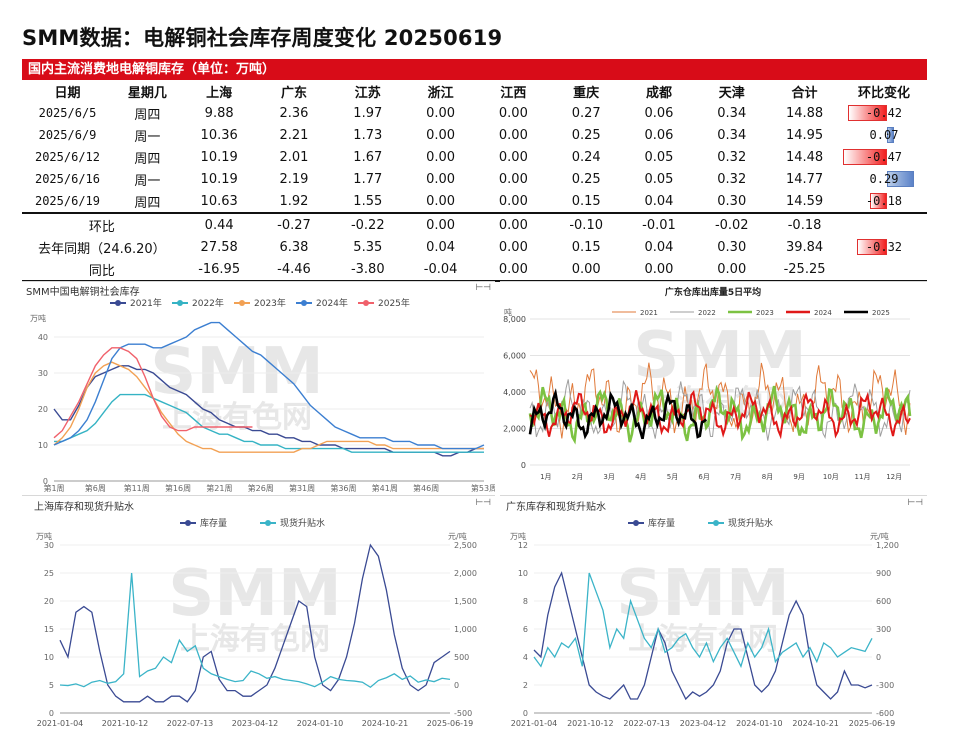 The image size is (953, 737). What do you see at coordinates (219, 270) in the screenshot?
I see `value-cell: -16.95` at bounding box center [219, 270].